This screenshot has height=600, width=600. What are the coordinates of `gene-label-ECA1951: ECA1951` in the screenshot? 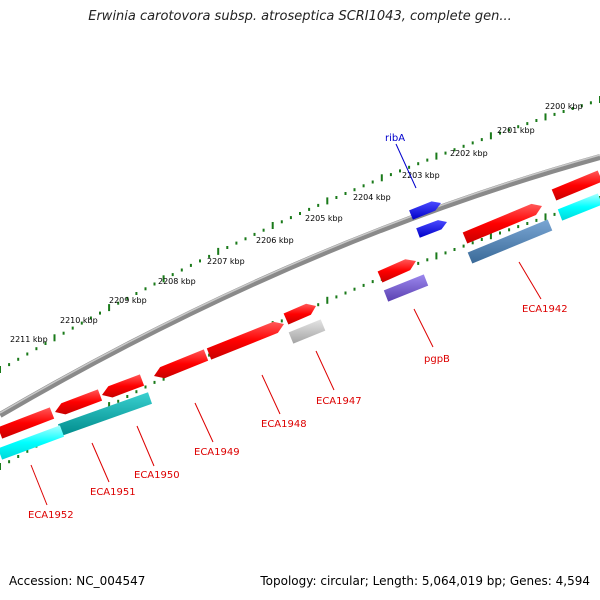 It's located at (113, 492).